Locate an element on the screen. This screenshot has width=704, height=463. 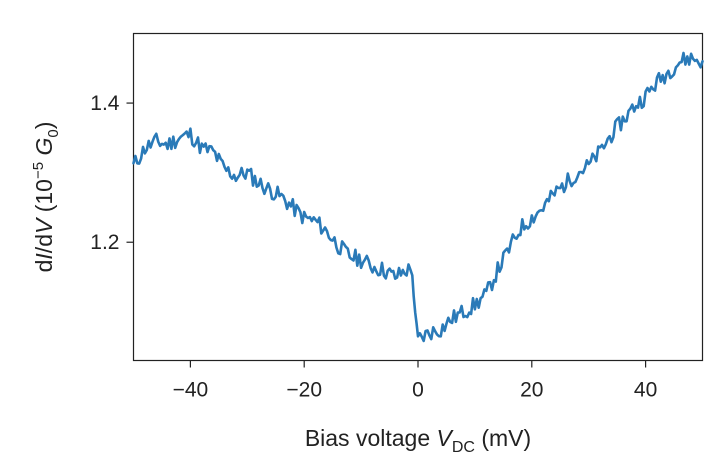
x-tick-label: 0 is located at coordinates (418, 390).